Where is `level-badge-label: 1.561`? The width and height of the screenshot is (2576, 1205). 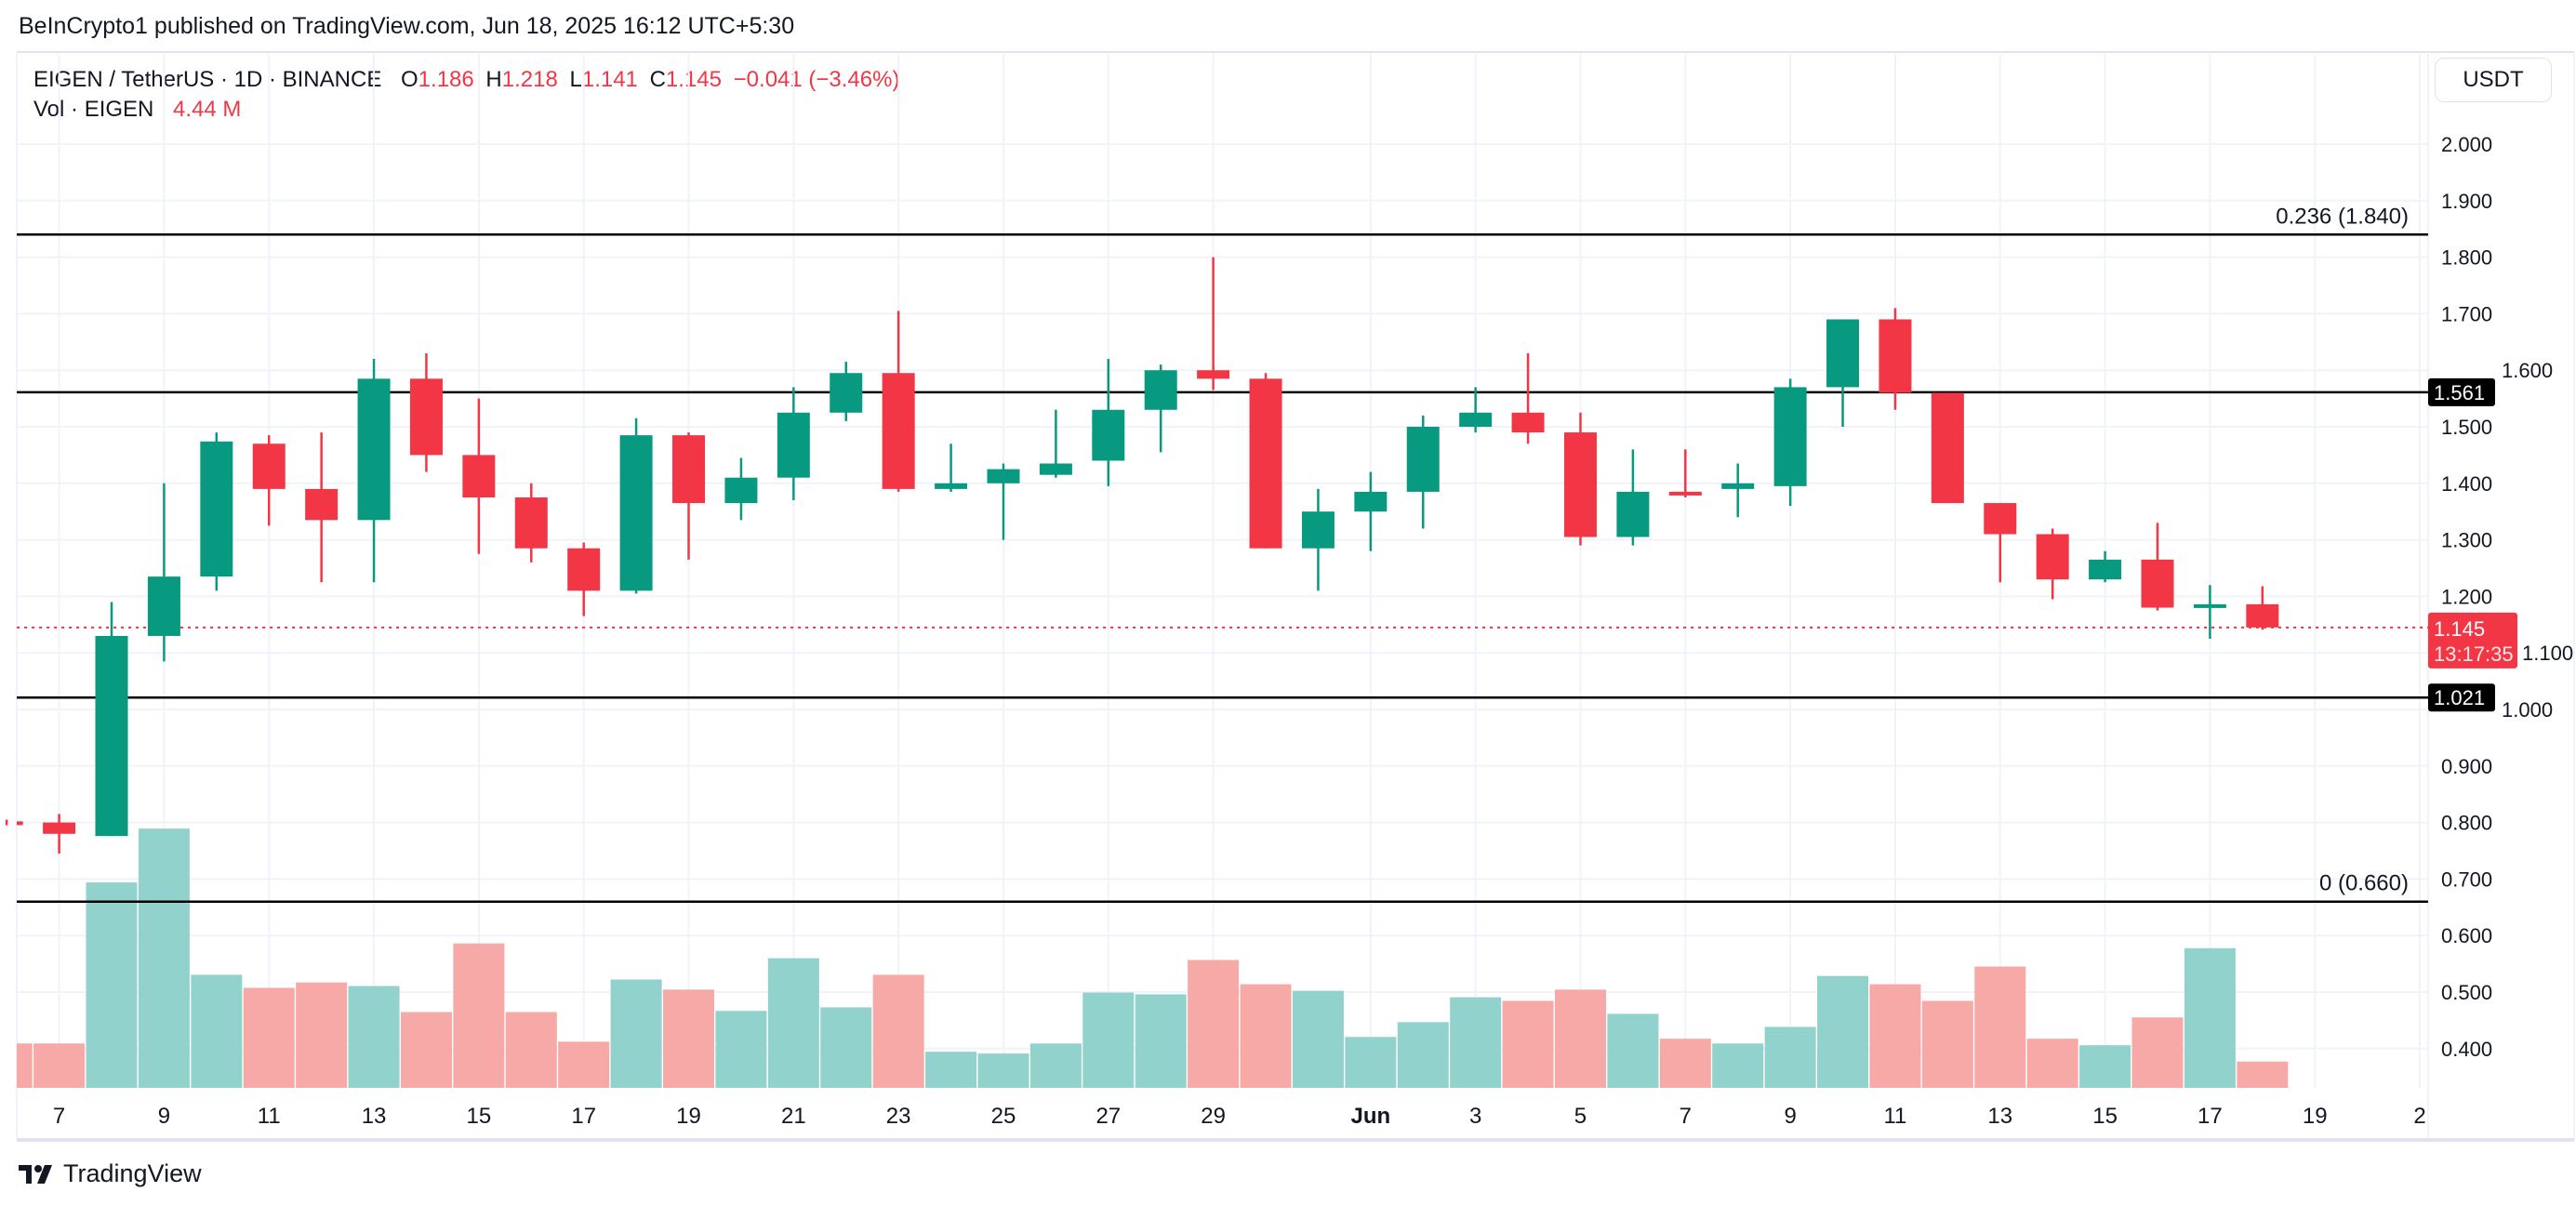 level-badge-label: 1.561 is located at coordinates (2459, 392).